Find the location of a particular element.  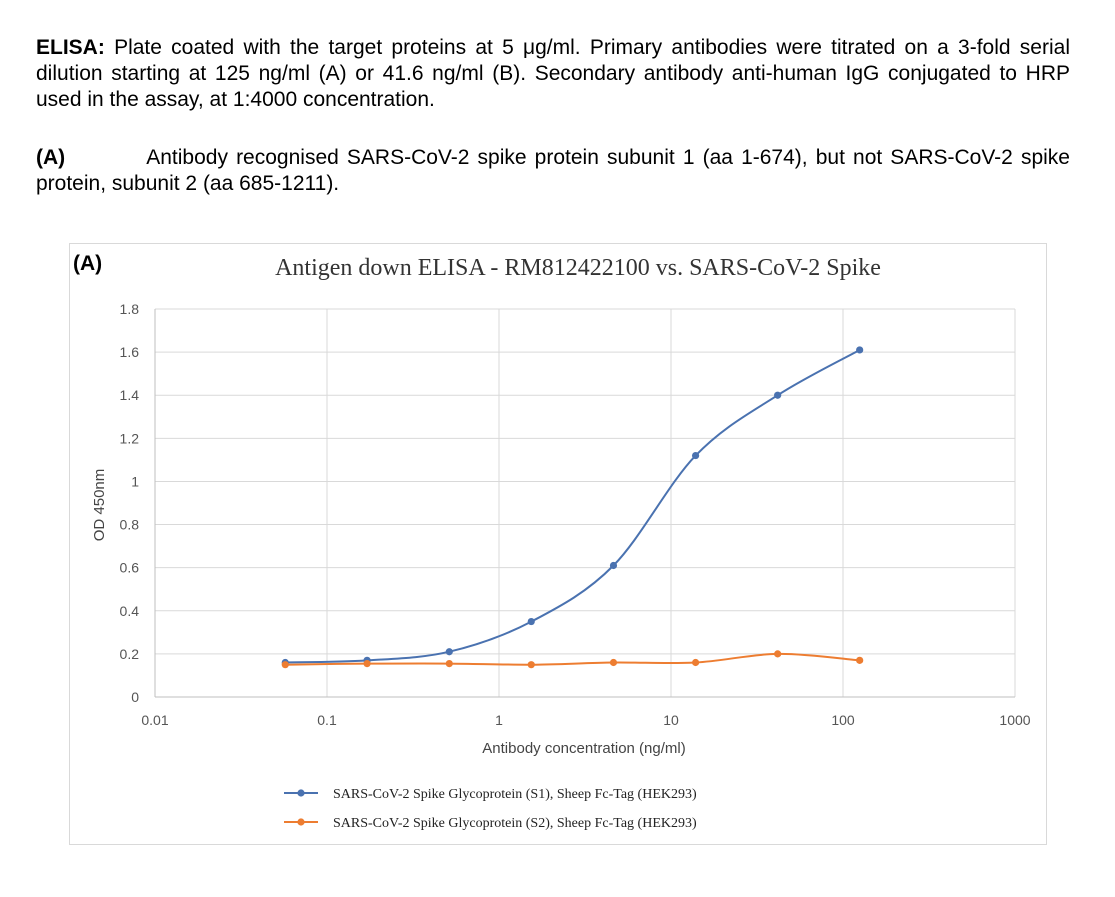

y-tick-label: 0.8 is located at coordinates (130, 525).